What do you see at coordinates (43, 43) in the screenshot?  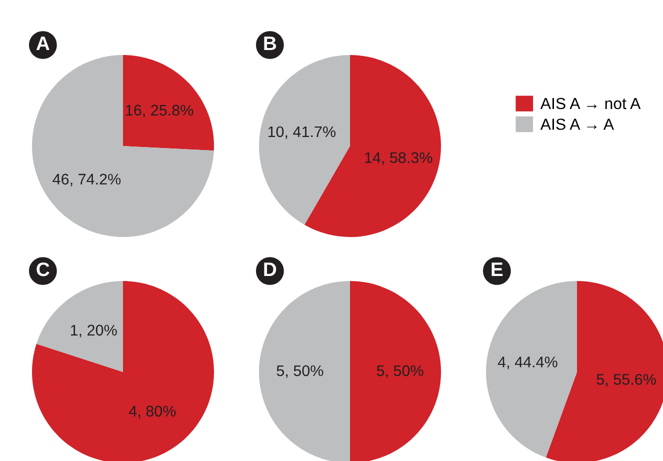 I see `chart-title: A` at bounding box center [43, 43].